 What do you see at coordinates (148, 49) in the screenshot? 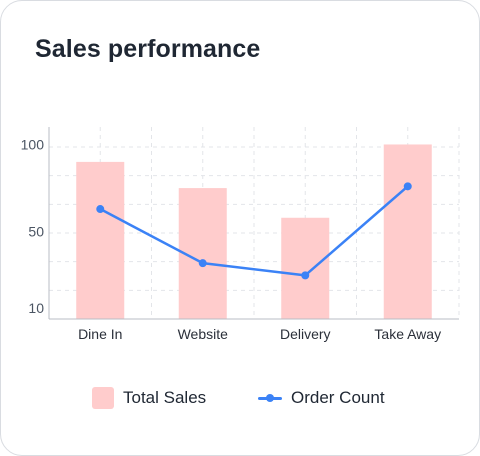
I see `chart-title: Sales performance` at bounding box center [148, 49].